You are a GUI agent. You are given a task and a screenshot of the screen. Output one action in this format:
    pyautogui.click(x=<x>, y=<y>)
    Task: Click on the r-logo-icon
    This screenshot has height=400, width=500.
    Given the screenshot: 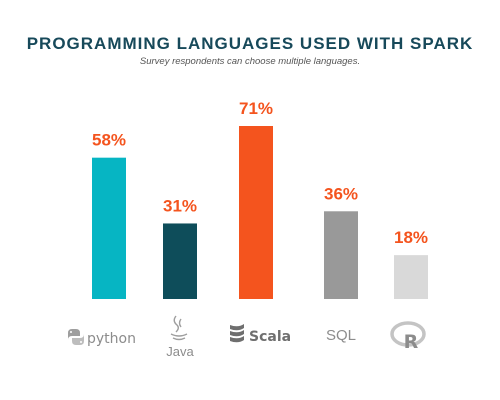 What is the action you would take?
    pyautogui.click(x=408, y=334)
    